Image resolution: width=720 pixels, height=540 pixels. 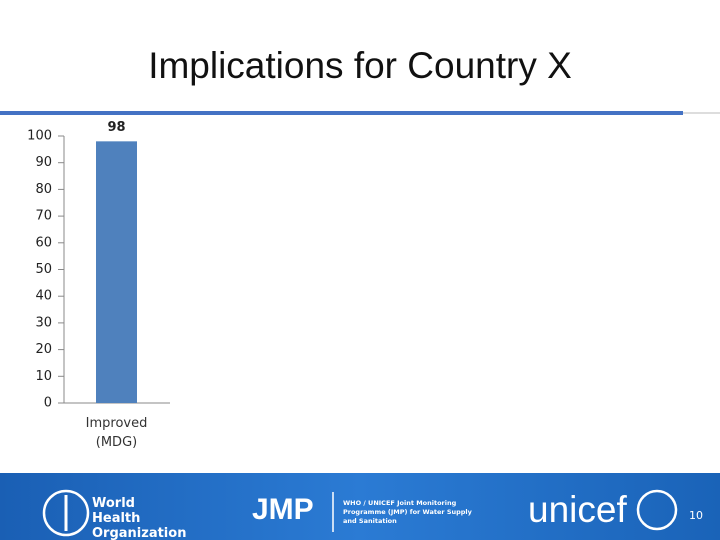 I want to click on x-tick-label: Improved (MDG), so click(x=116, y=433).